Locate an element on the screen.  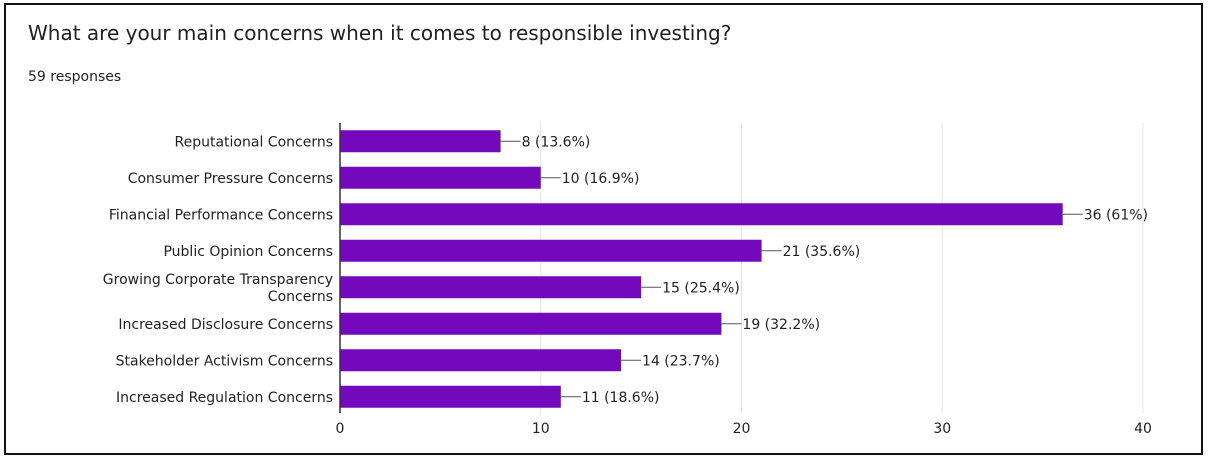
response-count: 59 responses is located at coordinates (75, 77).